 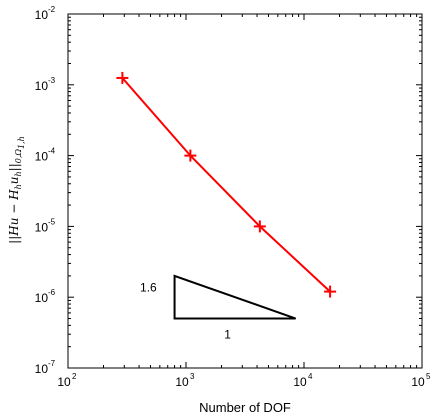 What do you see at coordinates (14, 216) in the screenshot?
I see `y-label-part: ||Hu − H` at bounding box center [14, 216].